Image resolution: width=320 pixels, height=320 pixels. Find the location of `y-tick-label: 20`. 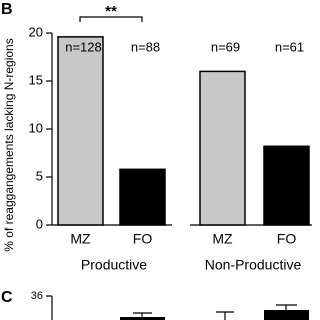

y-tick-label: 20 is located at coordinates (36, 31).